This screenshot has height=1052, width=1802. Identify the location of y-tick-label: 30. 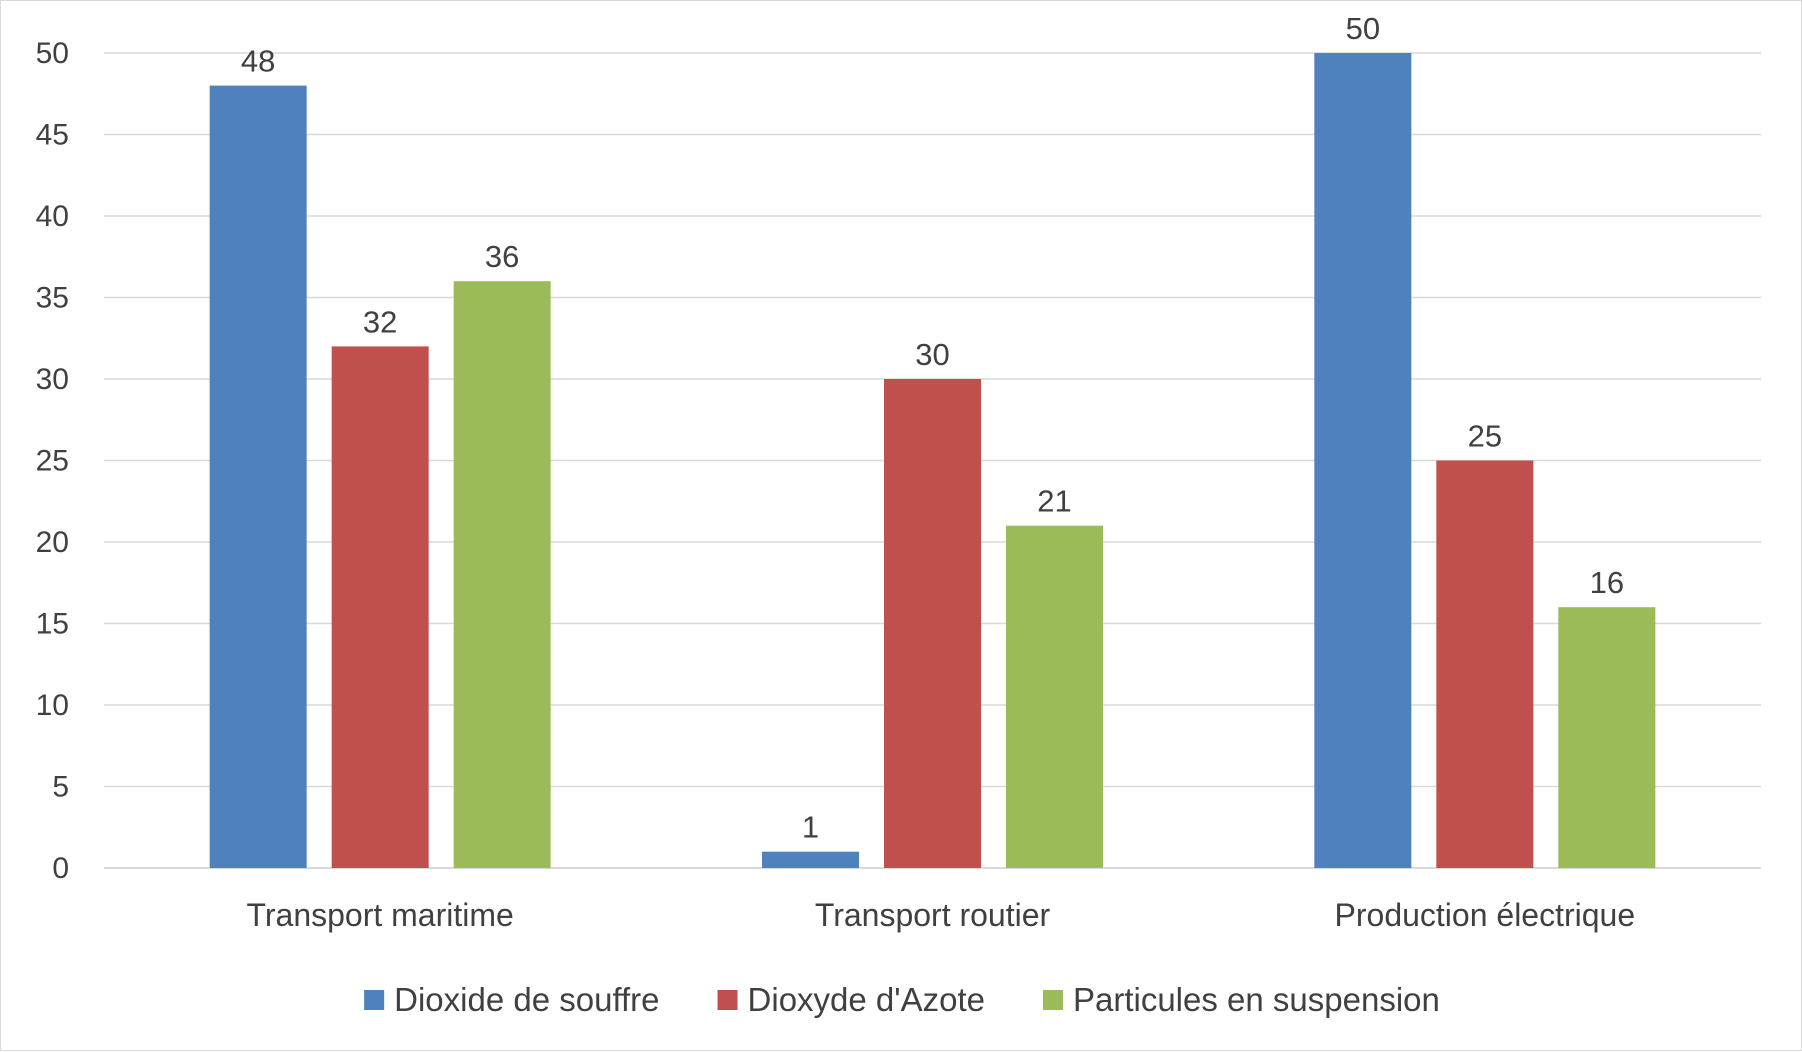
(52, 379).